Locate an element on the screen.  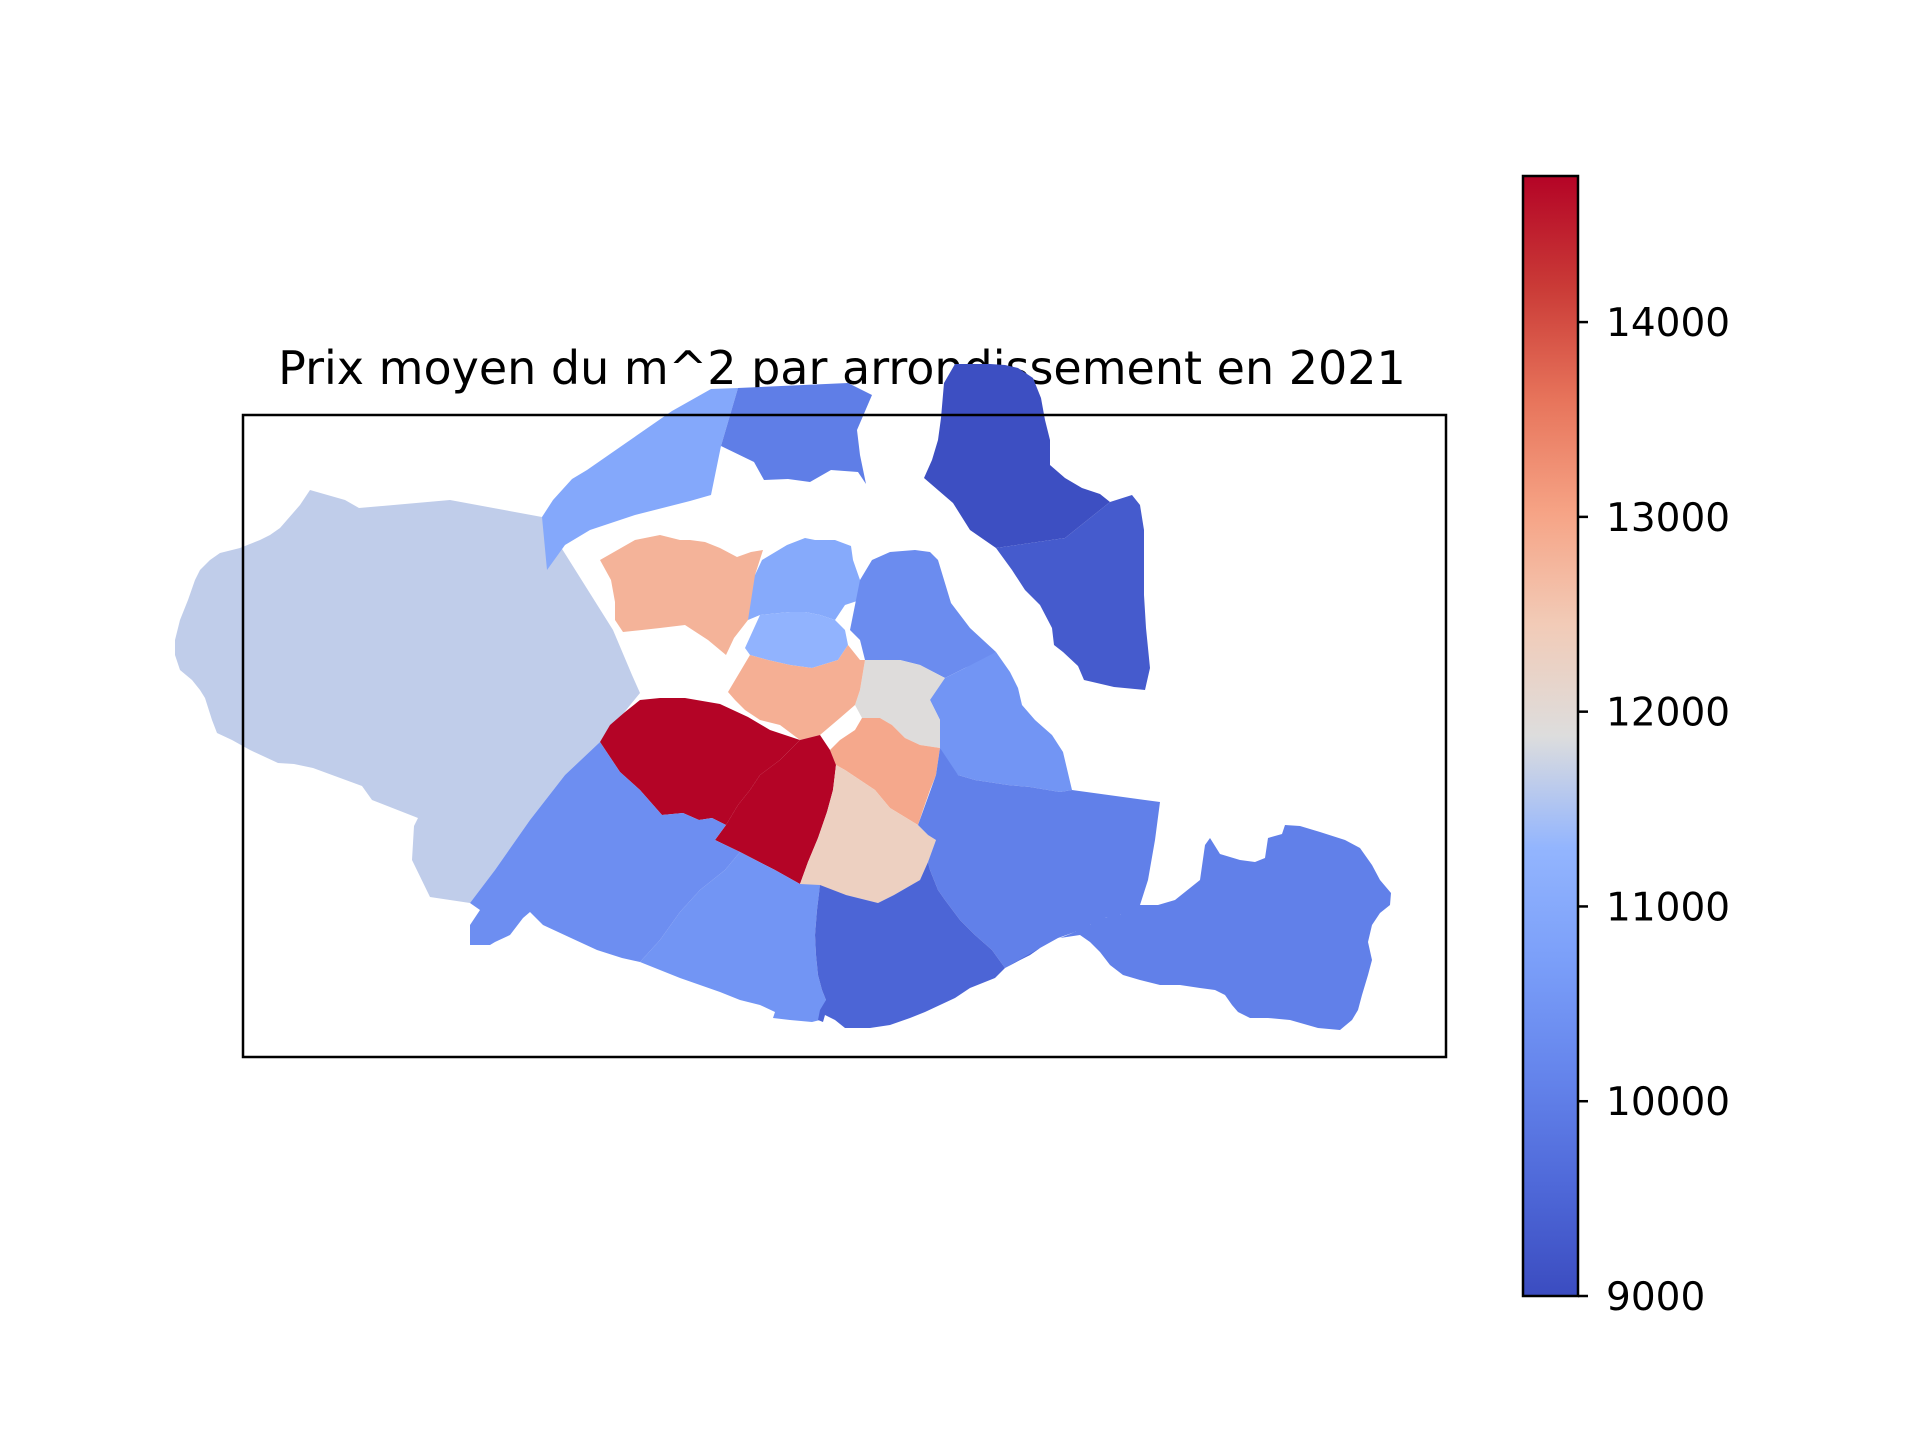
colorbar-tick-label: 14000 is located at coordinates (1668, 323).